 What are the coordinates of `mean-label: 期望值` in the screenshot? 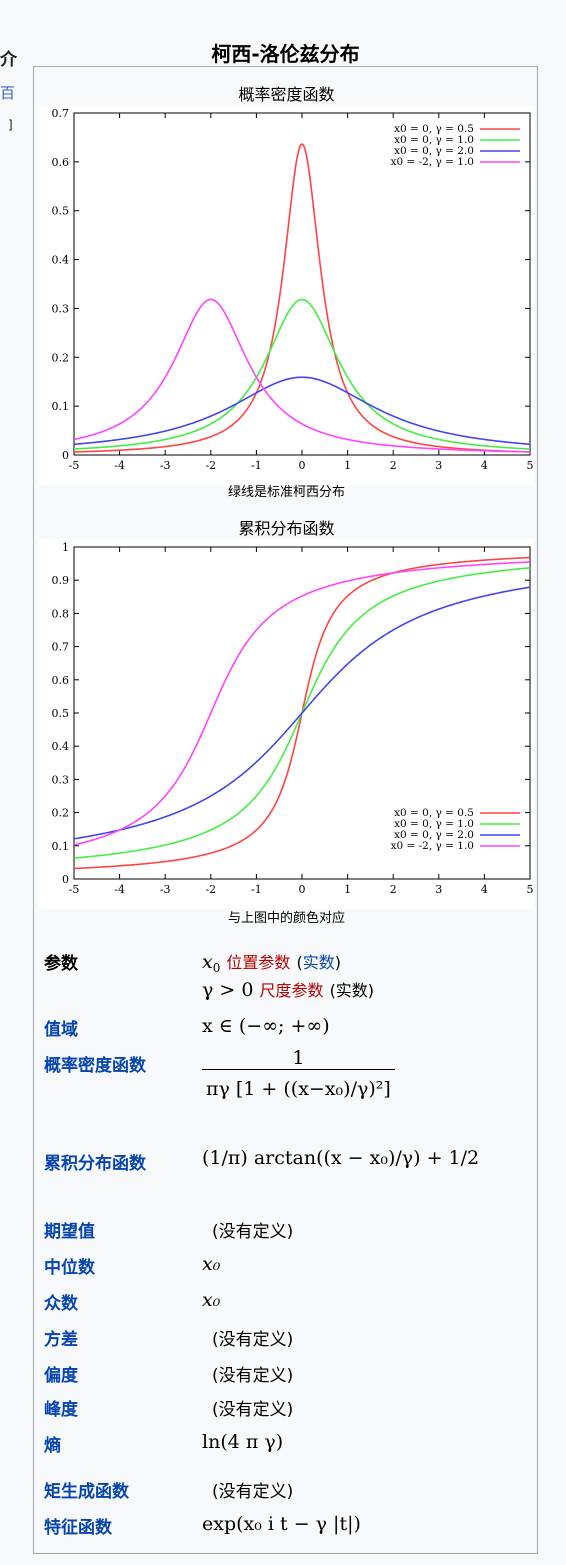 It's located at (69, 1232).